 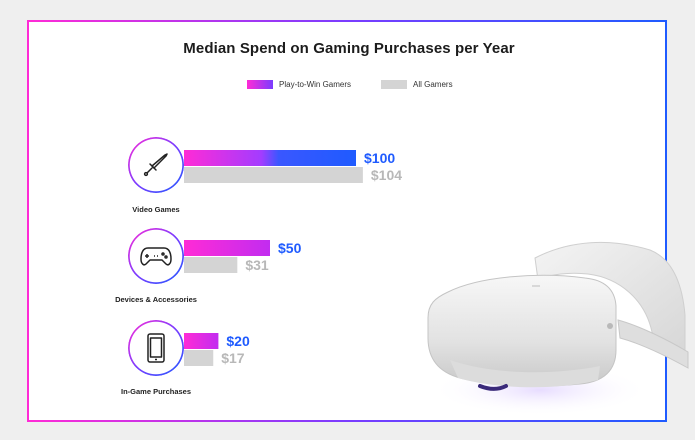 I want to click on chart-legend: Play-to-Win Gamers All Gamers, so click(x=349, y=87).